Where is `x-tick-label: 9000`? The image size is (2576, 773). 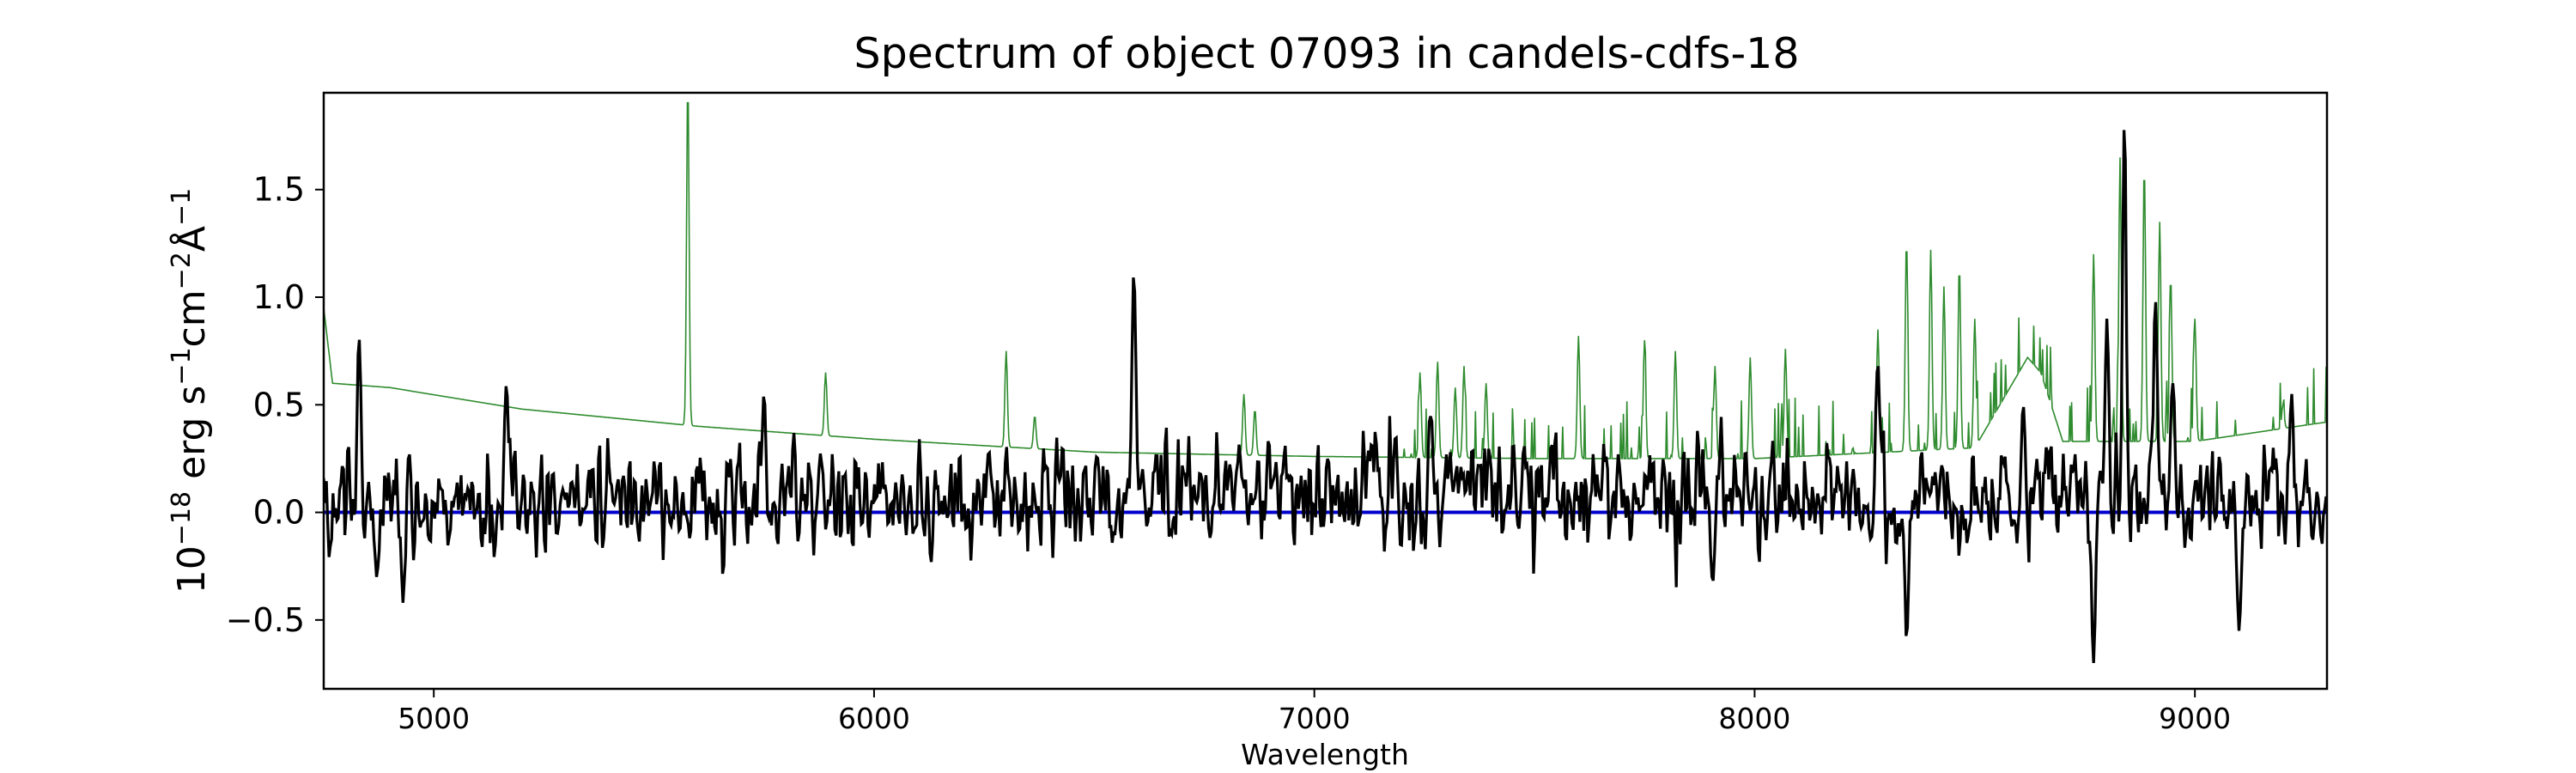 x-tick-label: 9000 is located at coordinates (2195, 718).